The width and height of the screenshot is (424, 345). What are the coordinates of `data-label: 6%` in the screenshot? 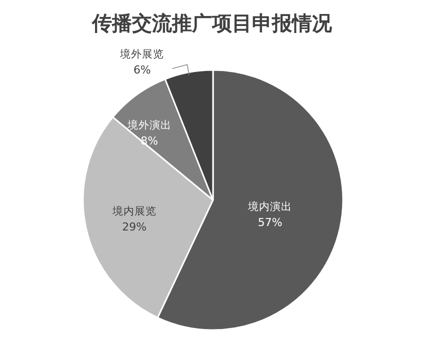 It's located at (142, 70).